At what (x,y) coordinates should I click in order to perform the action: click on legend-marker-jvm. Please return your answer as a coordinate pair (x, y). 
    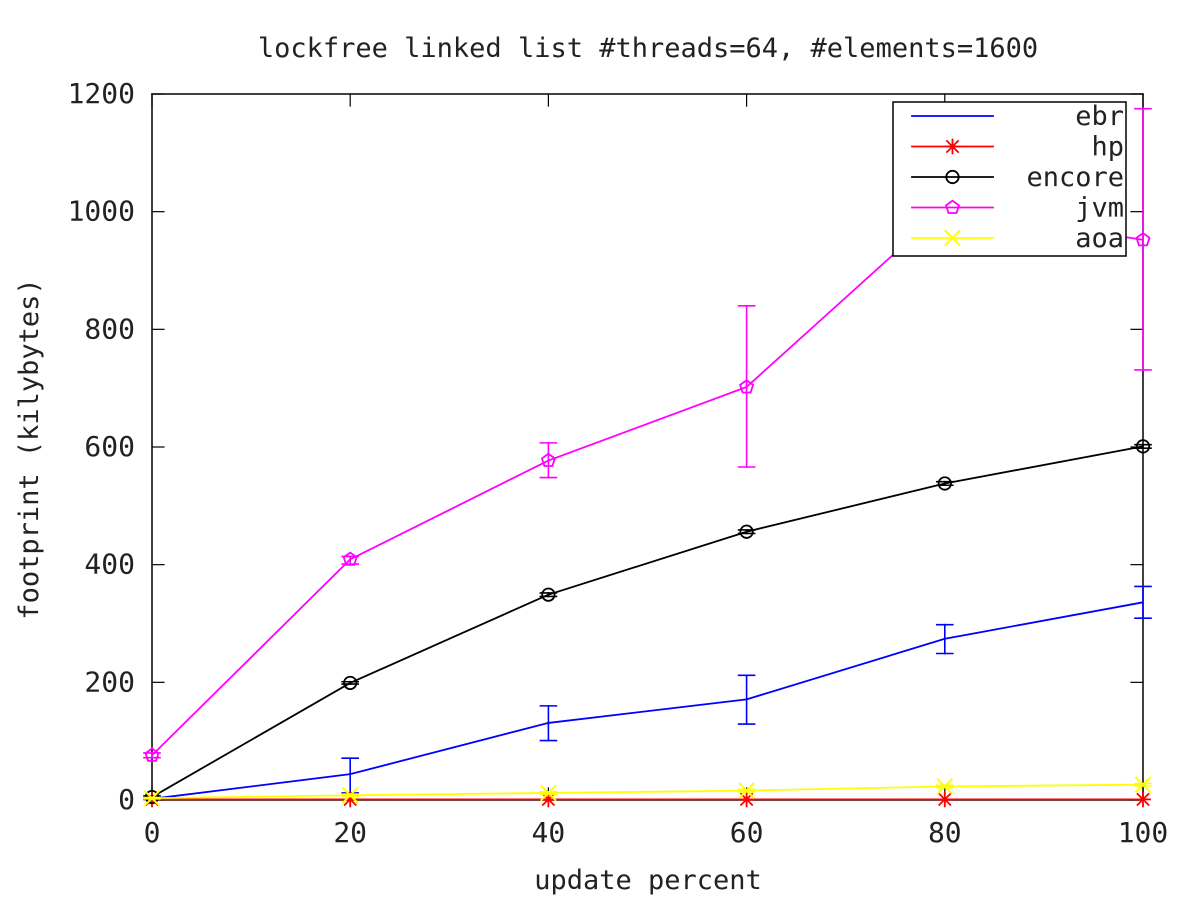
    Looking at the image, I should click on (952, 206).